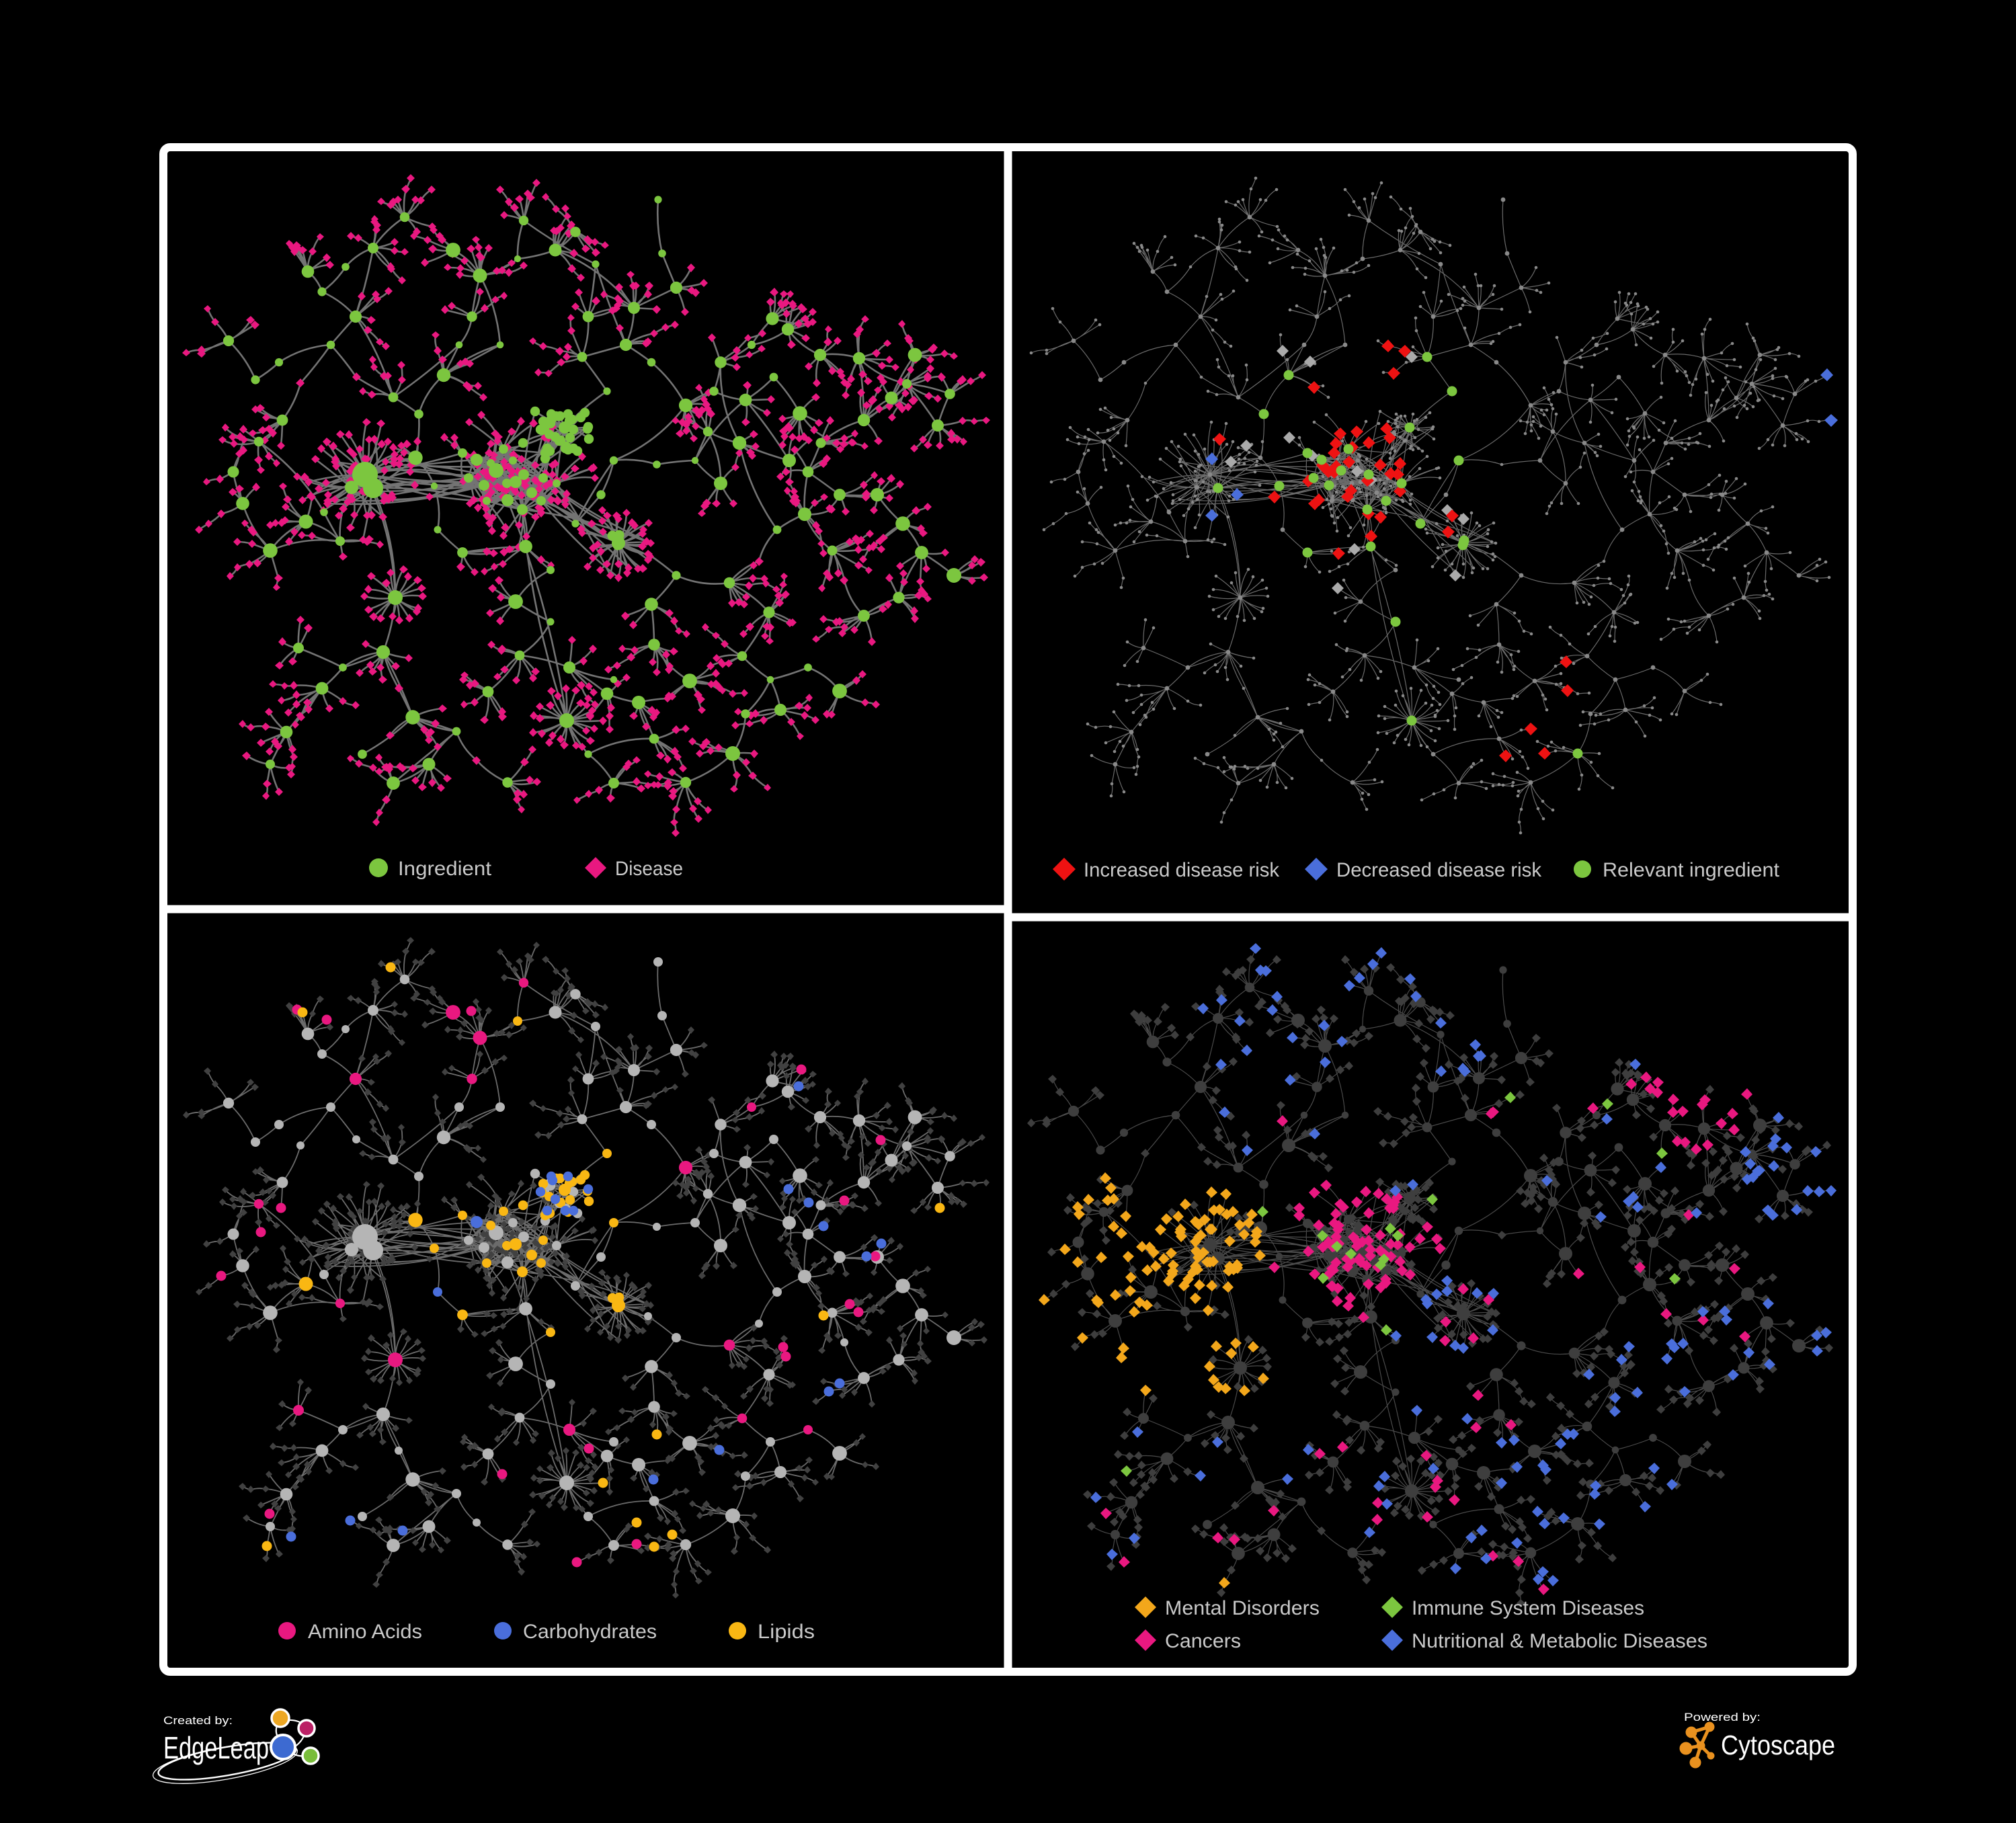 The image size is (2016, 1823). What do you see at coordinates (649, 869) in the screenshot?
I see `svg-text: Disease` at bounding box center [649, 869].